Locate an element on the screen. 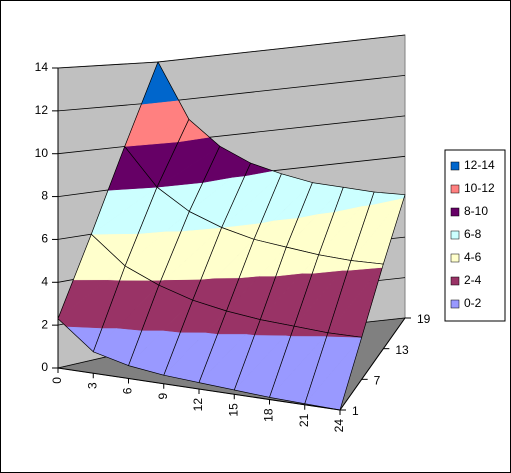  depth-tick-label: 13 is located at coordinates (402, 350).